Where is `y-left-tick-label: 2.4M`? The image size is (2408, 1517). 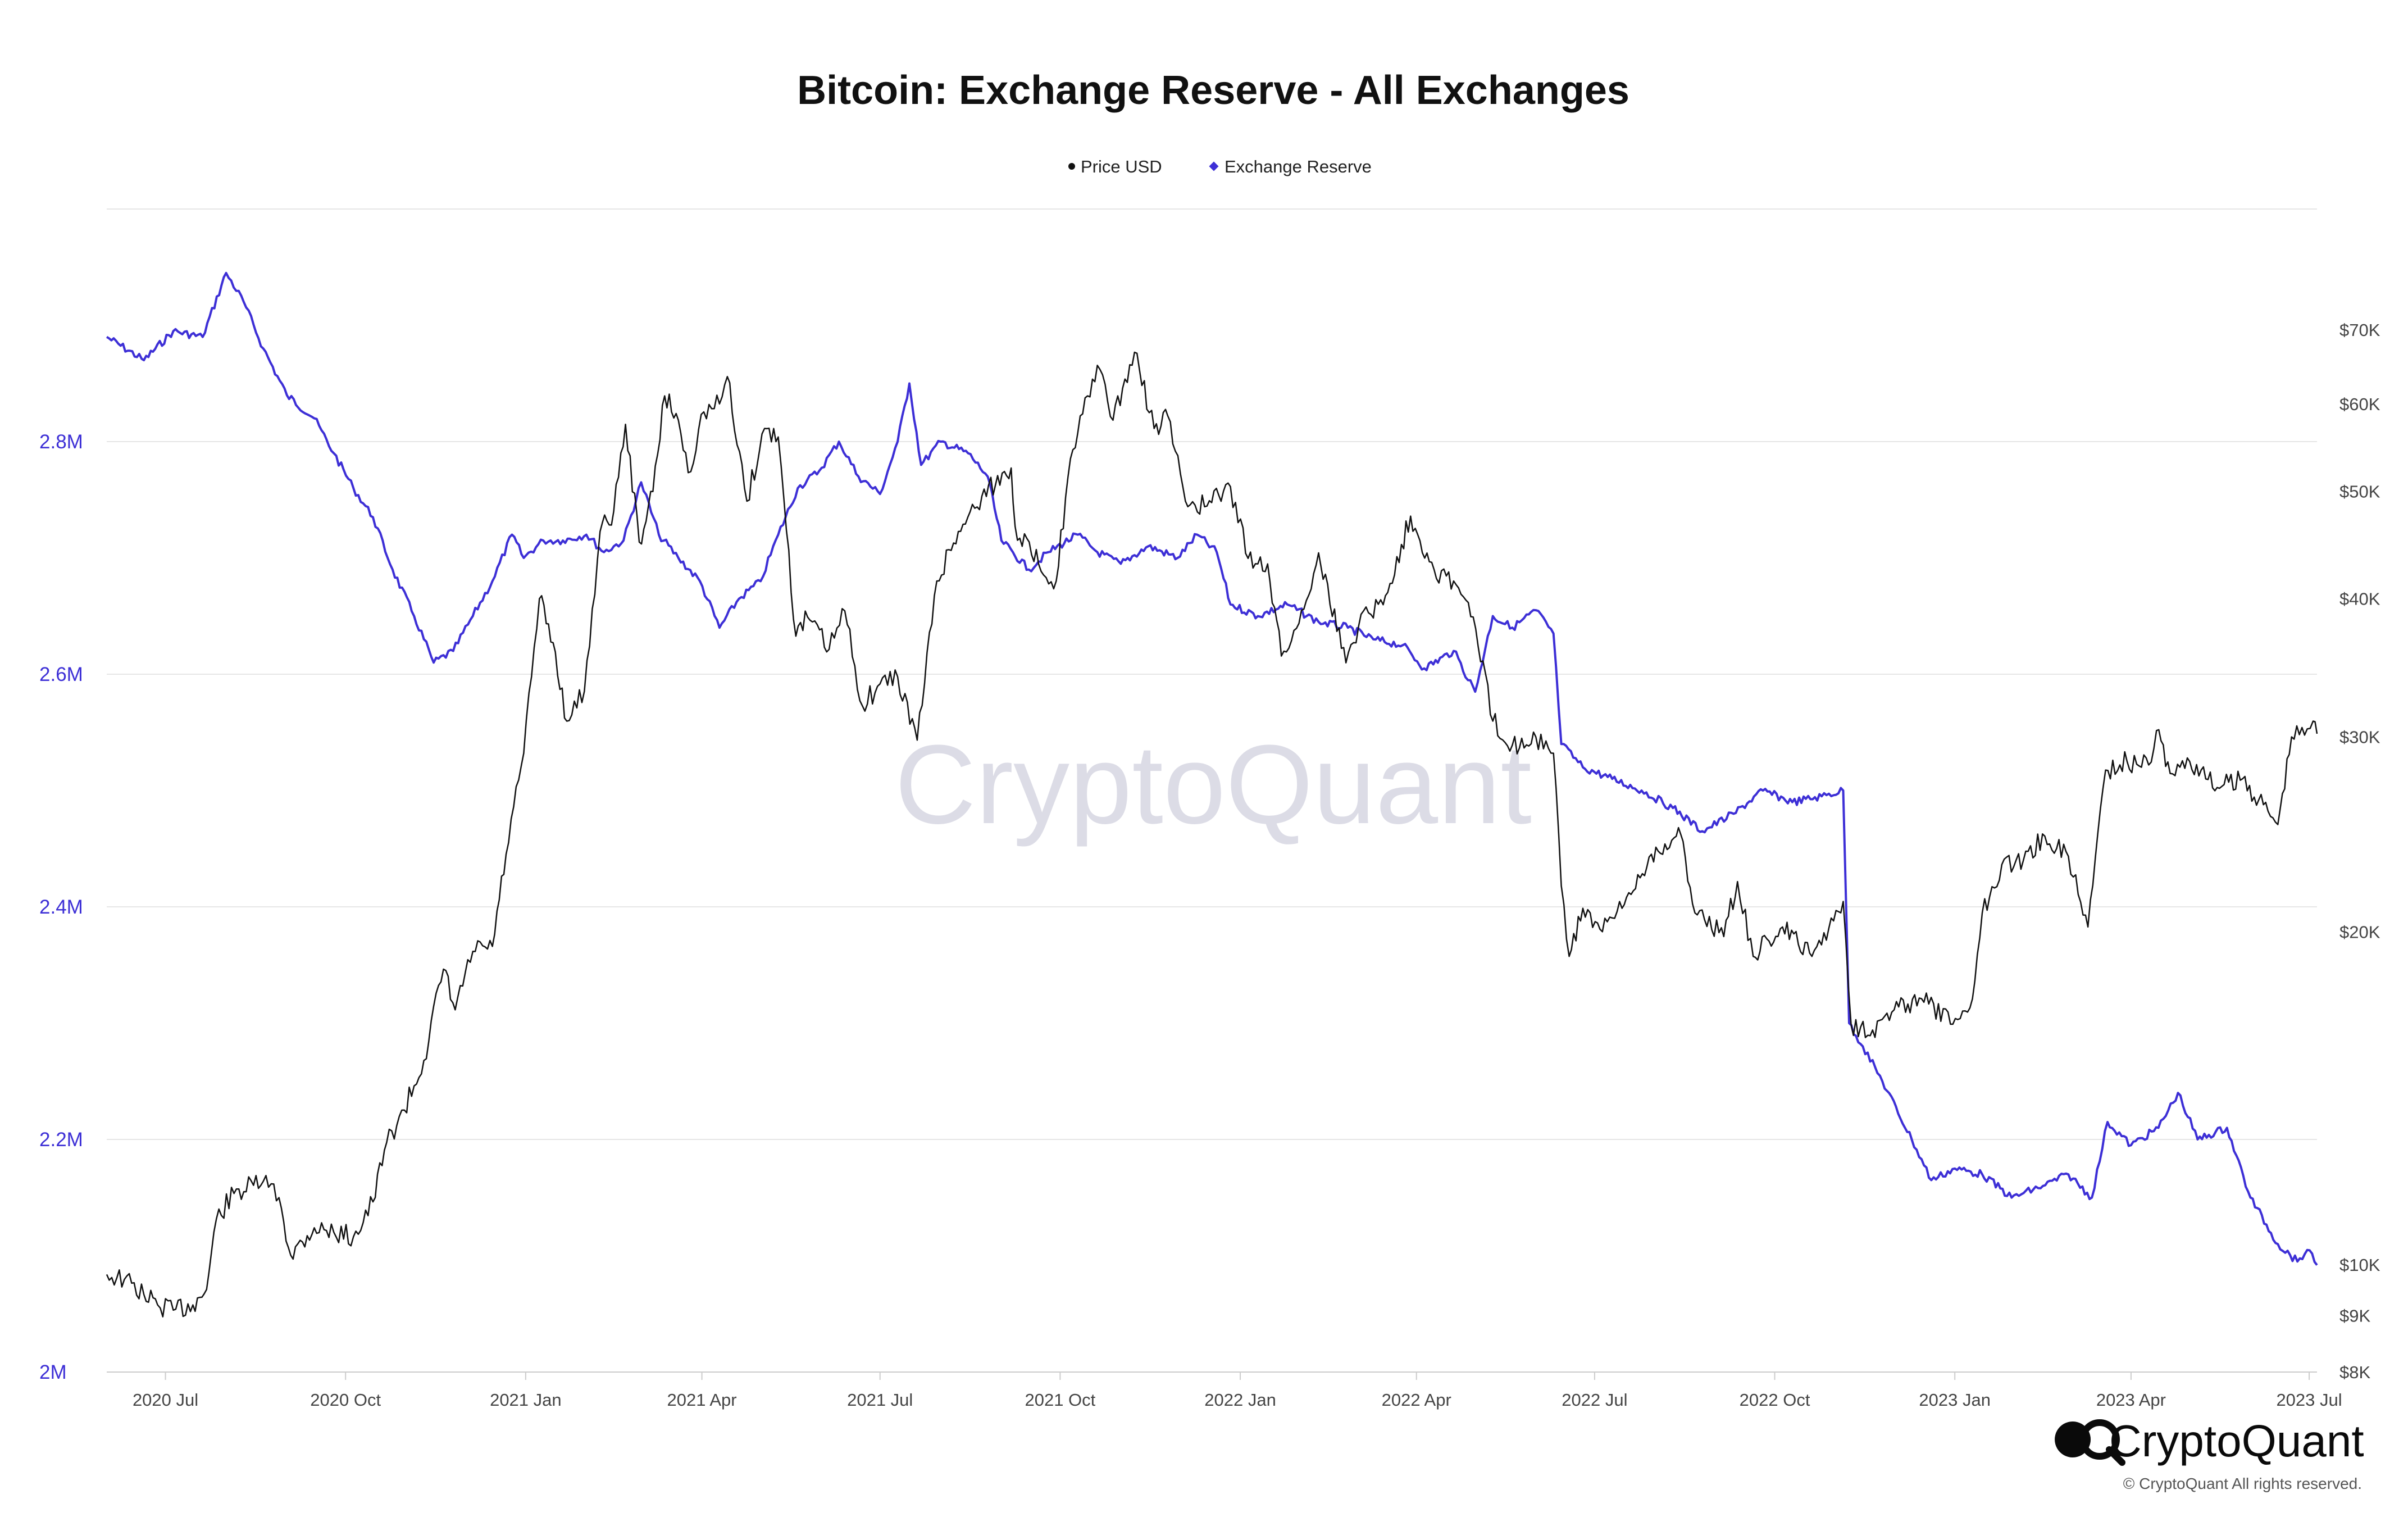
y-left-tick-label: 2.4M is located at coordinates (61, 907).